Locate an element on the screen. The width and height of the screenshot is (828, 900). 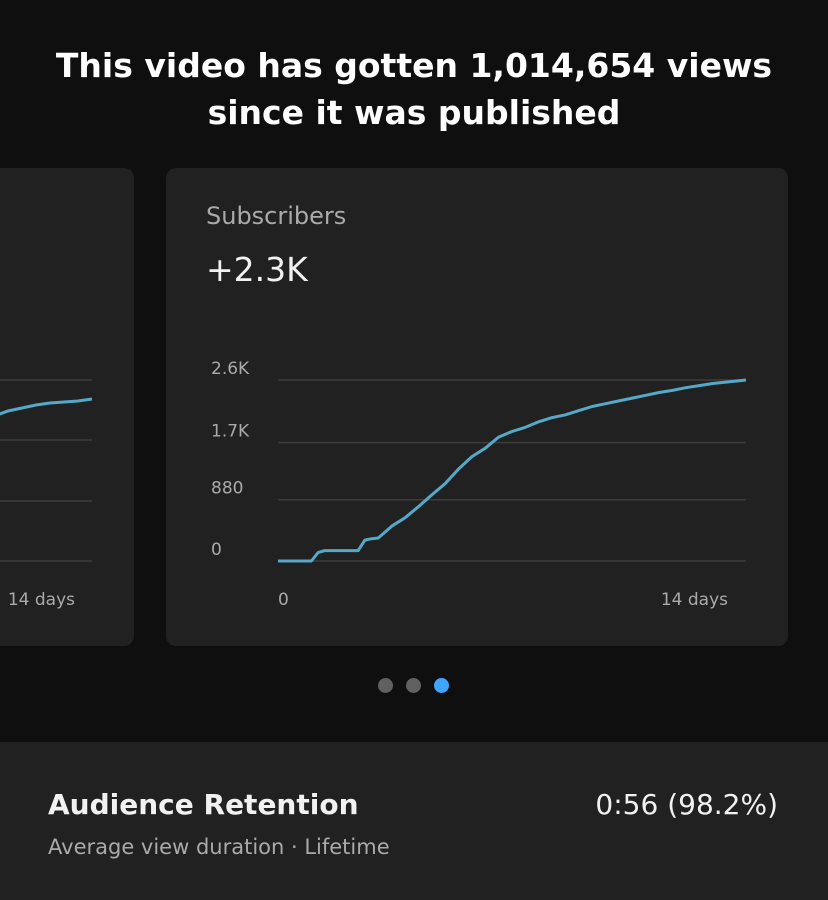
retention-value: 0:56 (98.2%) is located at coordinates (686, 804).